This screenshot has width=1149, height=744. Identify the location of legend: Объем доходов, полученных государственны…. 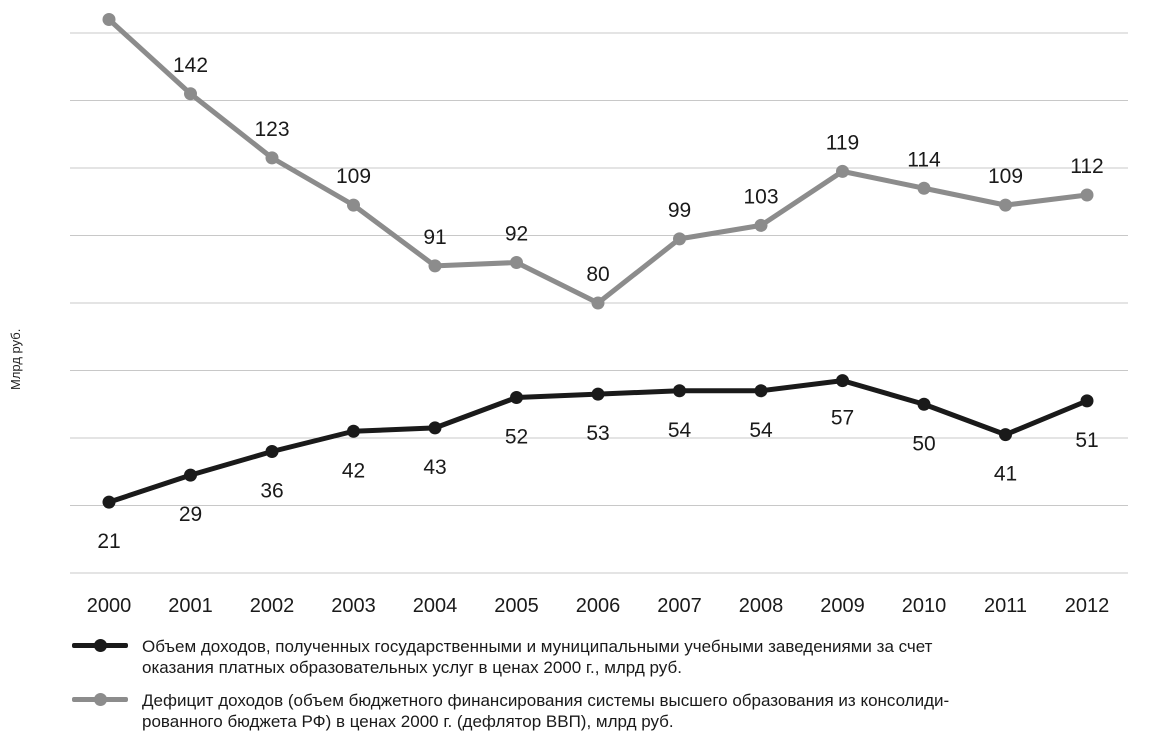
(607, 690).